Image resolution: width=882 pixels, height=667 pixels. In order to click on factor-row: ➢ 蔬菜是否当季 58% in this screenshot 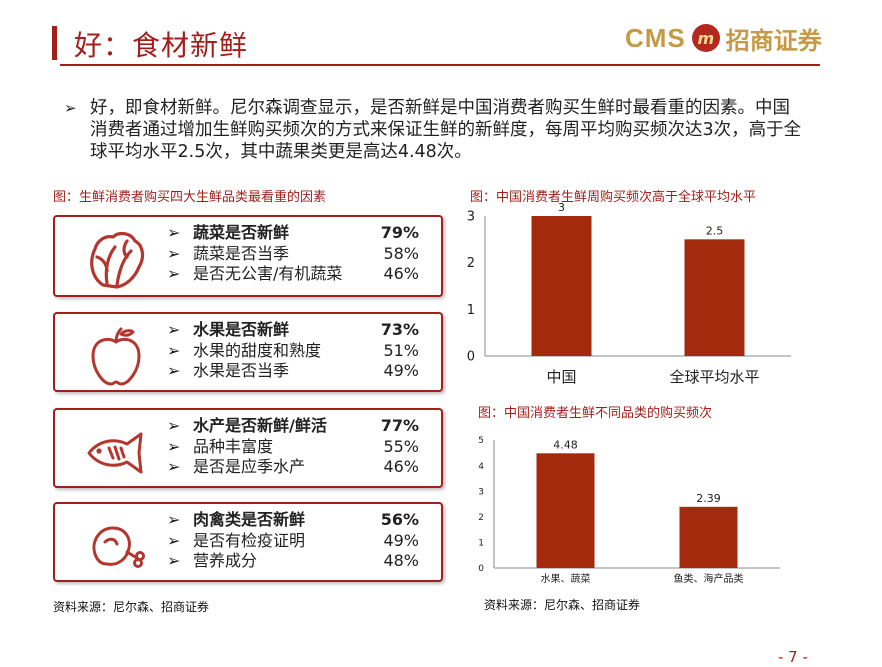, I will do `click(293, 253)`.